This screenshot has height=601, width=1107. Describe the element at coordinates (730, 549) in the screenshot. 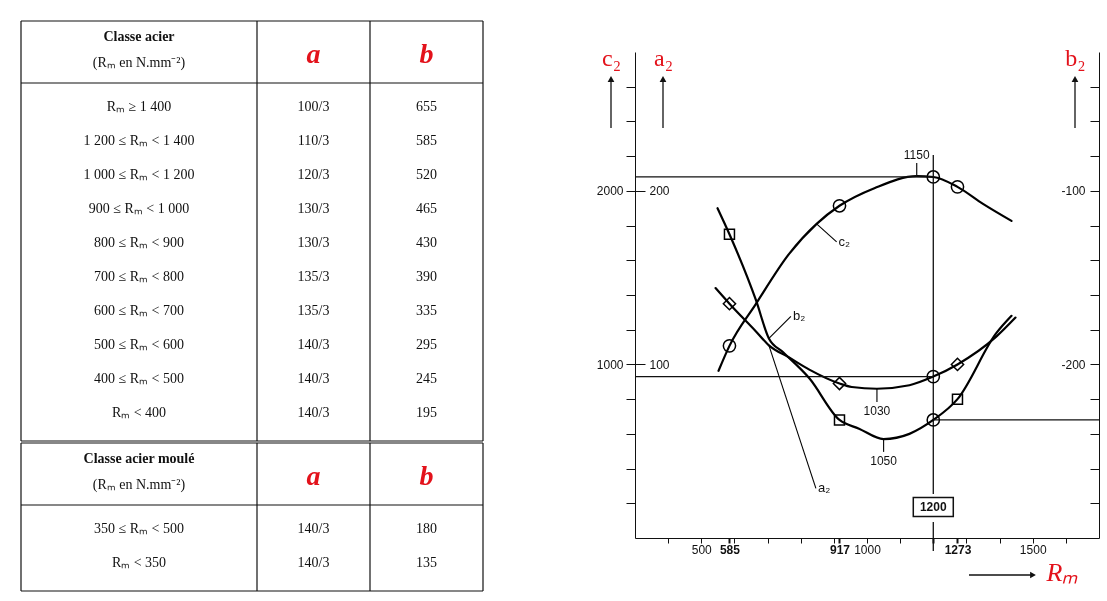

I see `x-tick-label: 585` at that location.